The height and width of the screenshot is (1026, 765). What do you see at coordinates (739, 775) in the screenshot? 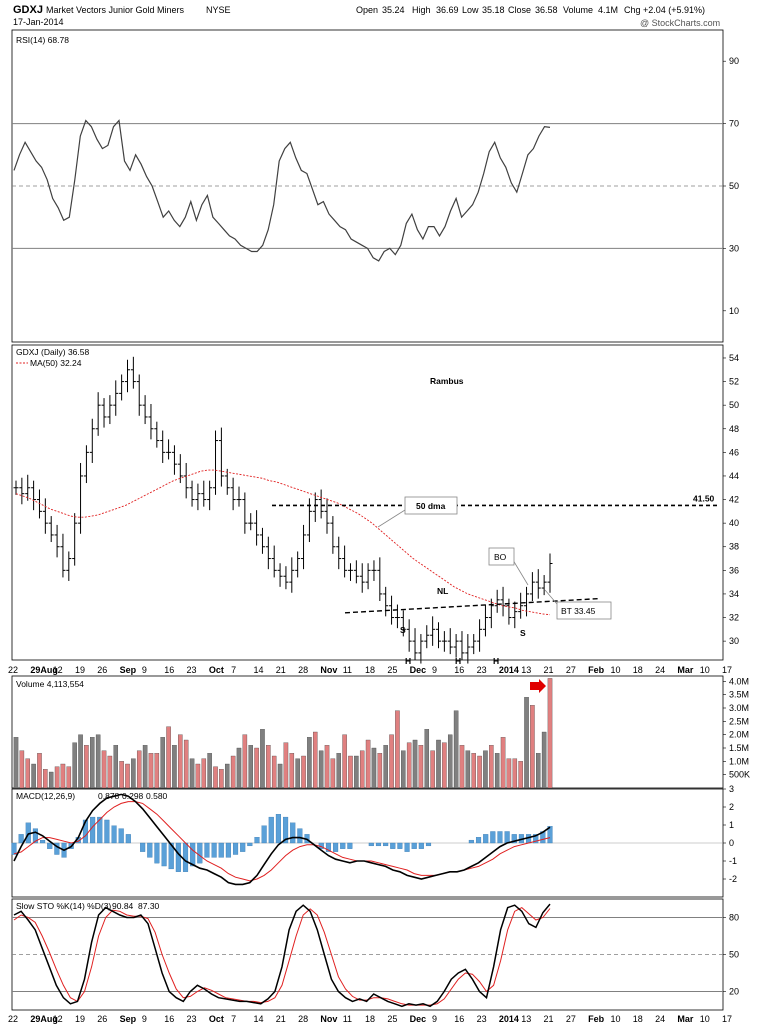
I see `volume-y-tick-label: 500K` at bounding box center [739, 775].